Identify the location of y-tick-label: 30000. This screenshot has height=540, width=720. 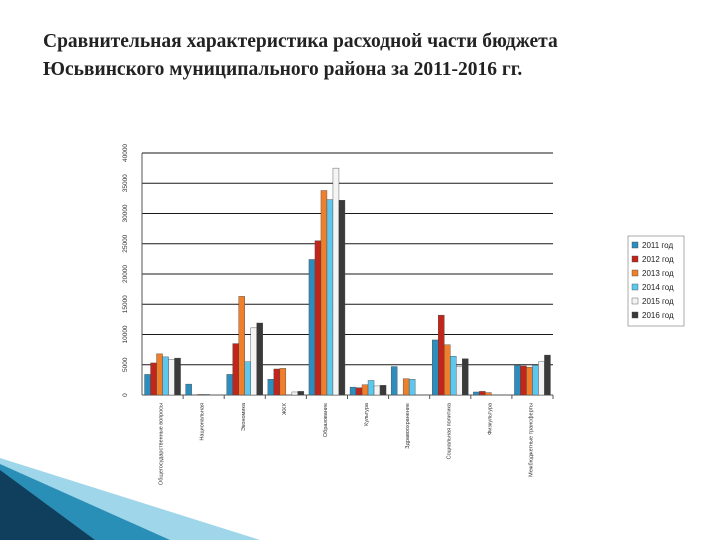
(125, 213).